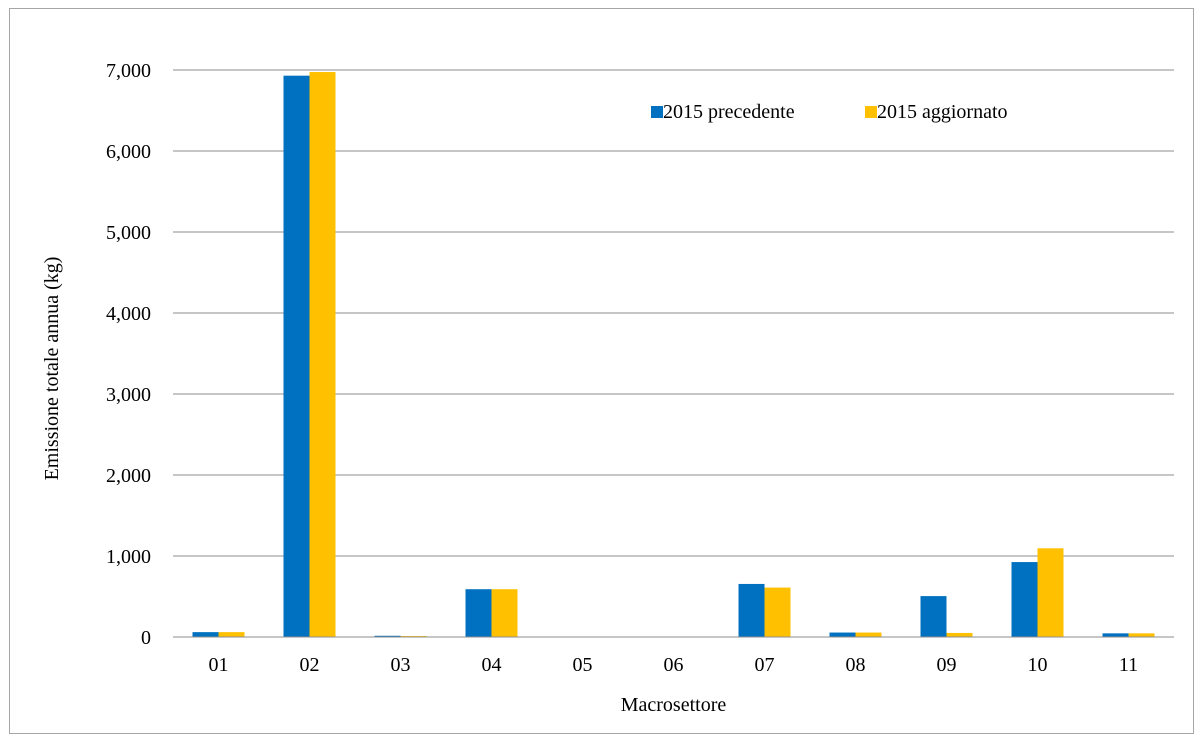 This screenshot has height=738, width=1202. What do you see at coordinates (765, 665) in the screenshot?
I see `x-tick-label: 07` at bounding box center [765, 665].